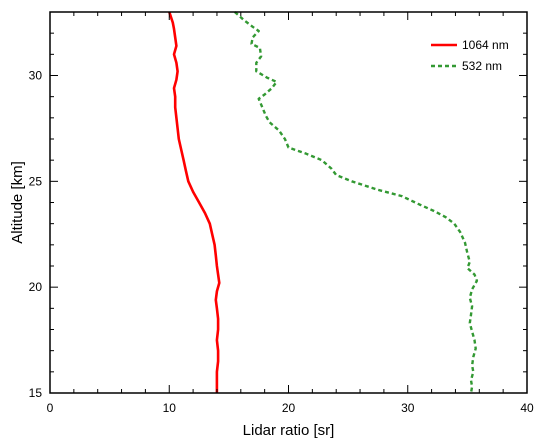  What do you see at coordinates (485, 45) in the screenshot?
I see `legend-label: 1064 nm` at bounding box center [485, 45].